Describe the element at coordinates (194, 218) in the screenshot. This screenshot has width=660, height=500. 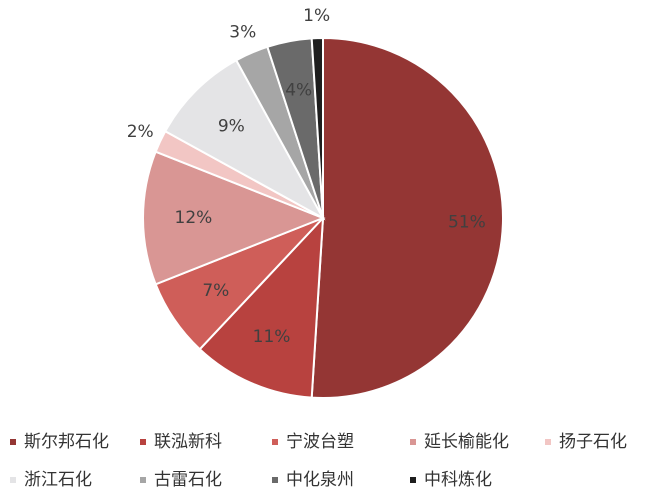
I see `slice-label: 12%` at that location.